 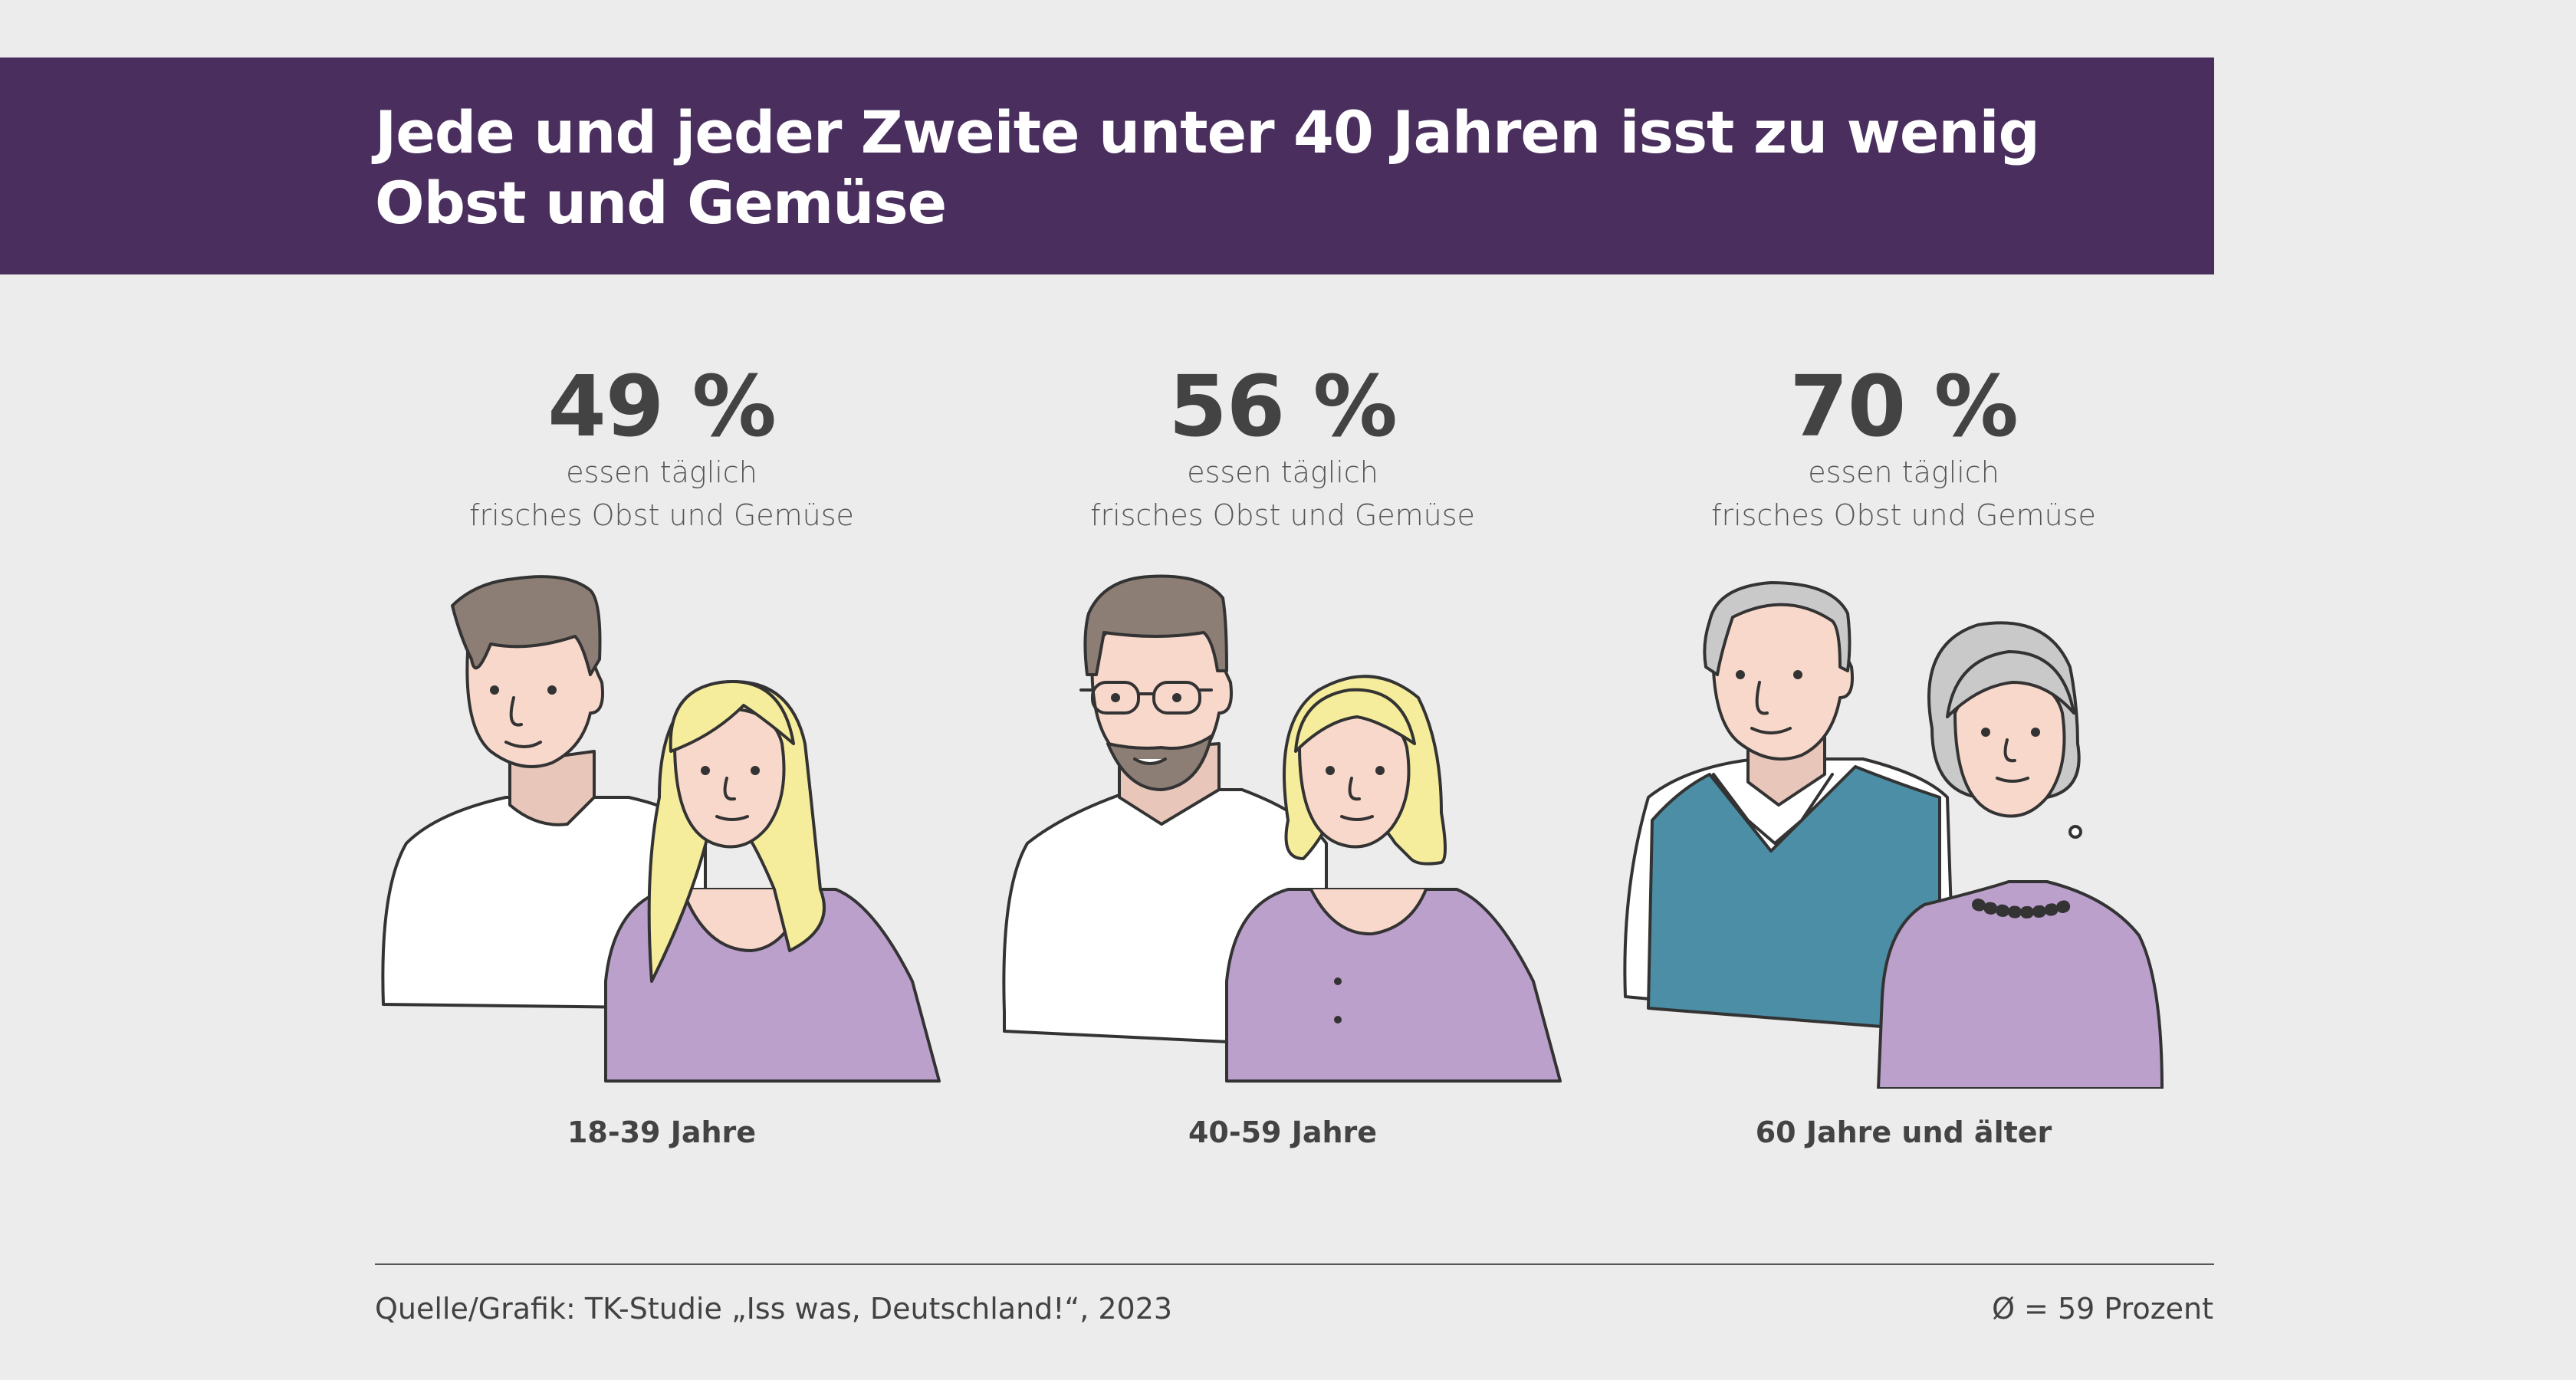 What do you see at coordinates (1294, 1264) in the screenshot?
I see `footer-divider` at bounding box center [1294, 1264].